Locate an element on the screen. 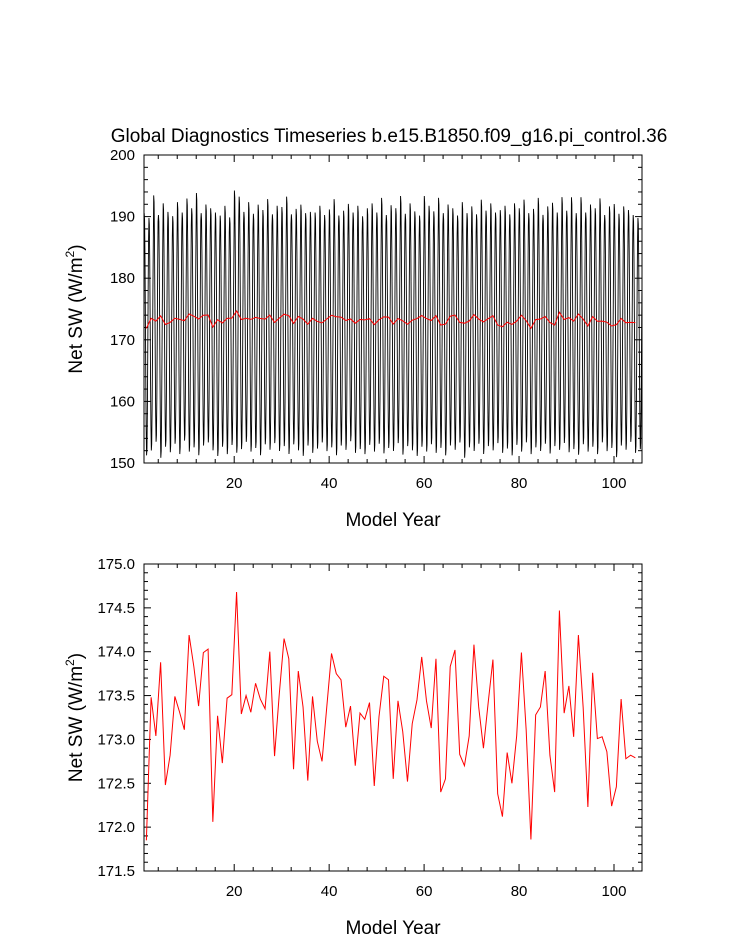  y-tick-label: 172.5 is located at coordinates (116, 783).